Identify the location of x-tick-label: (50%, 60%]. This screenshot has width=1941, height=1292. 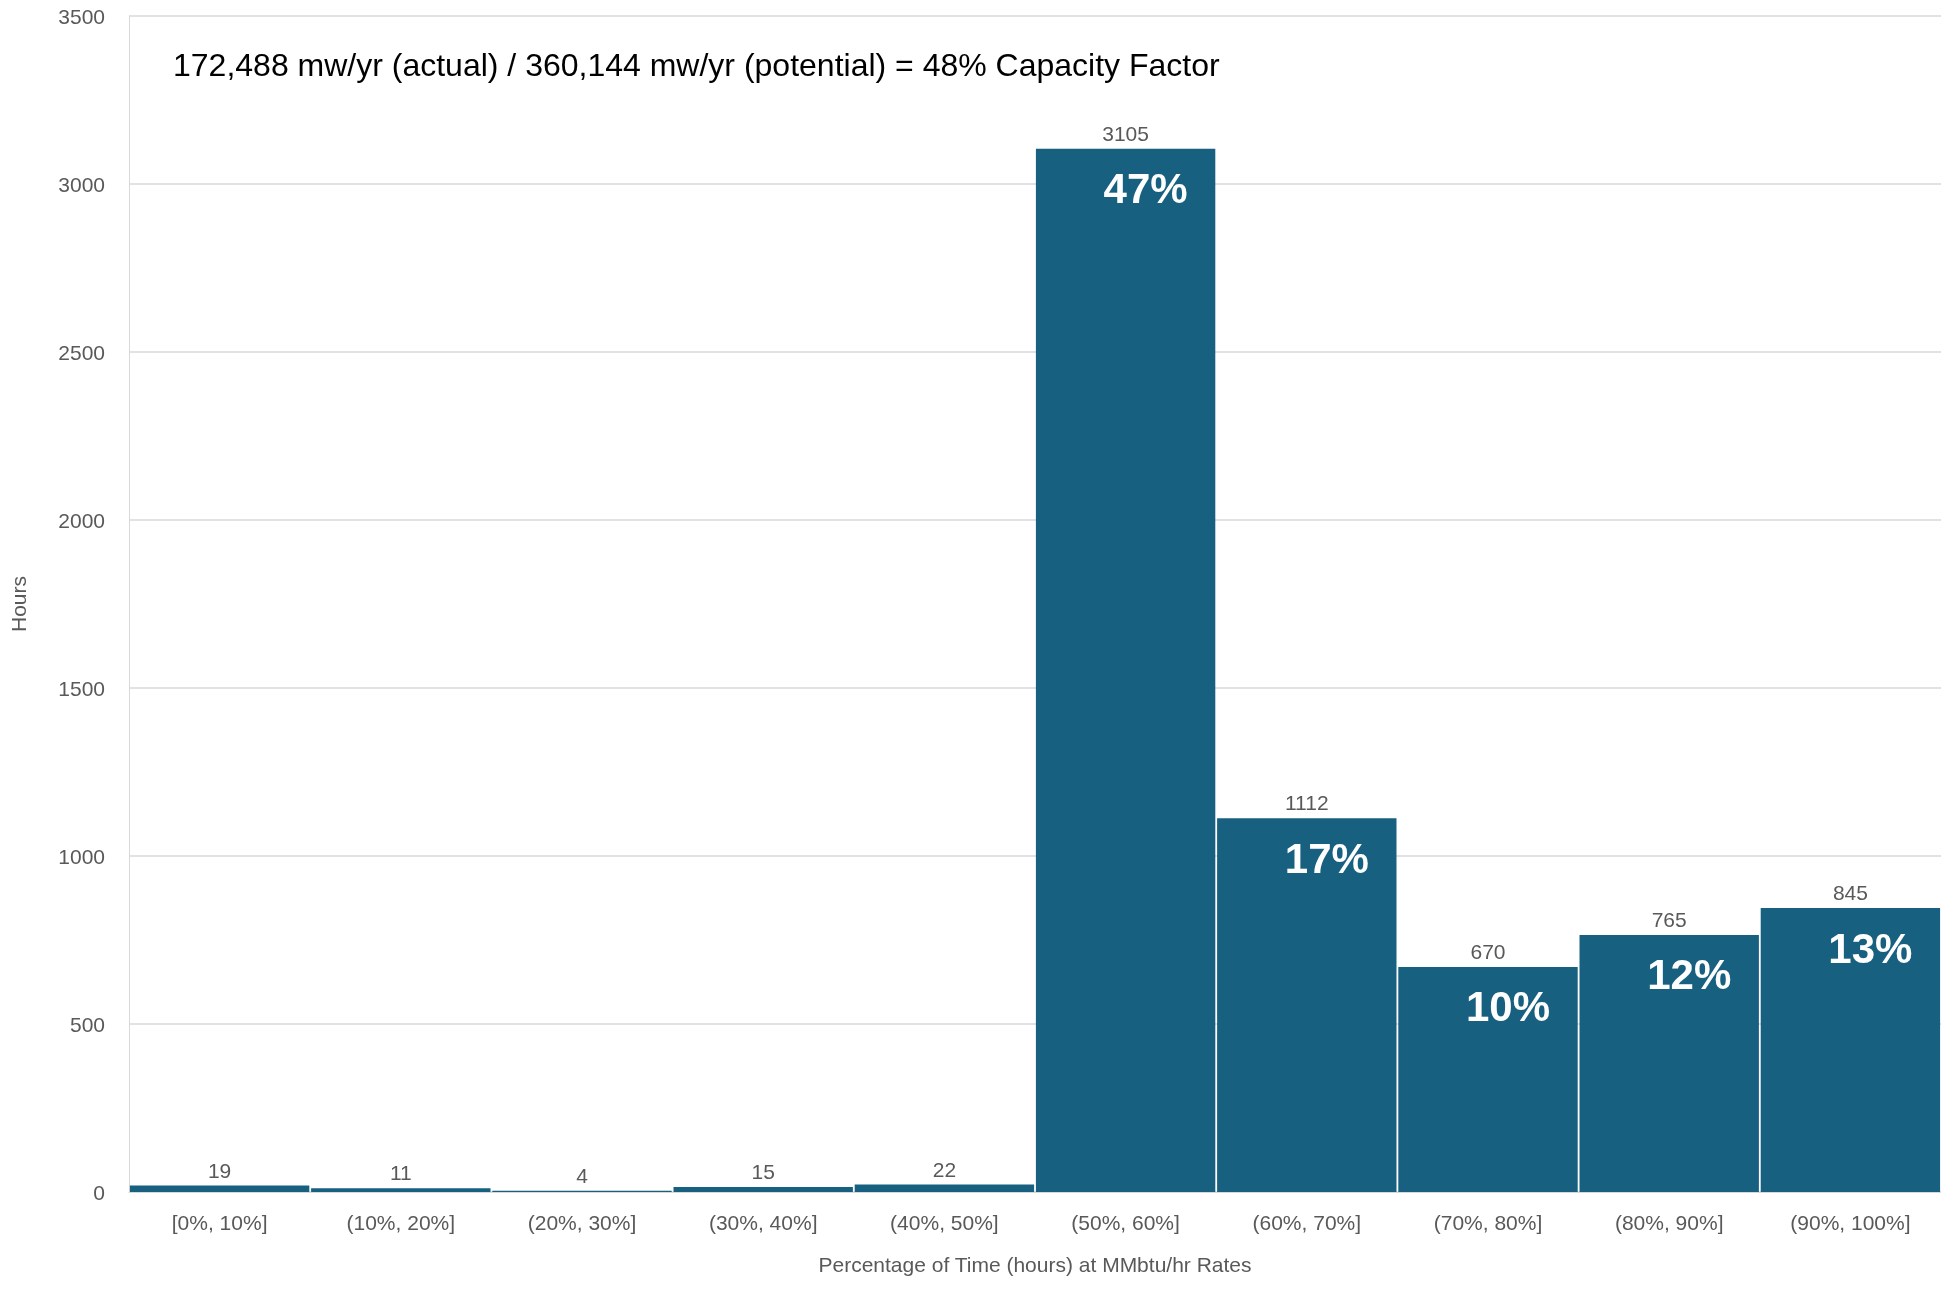
(1125, 1222).